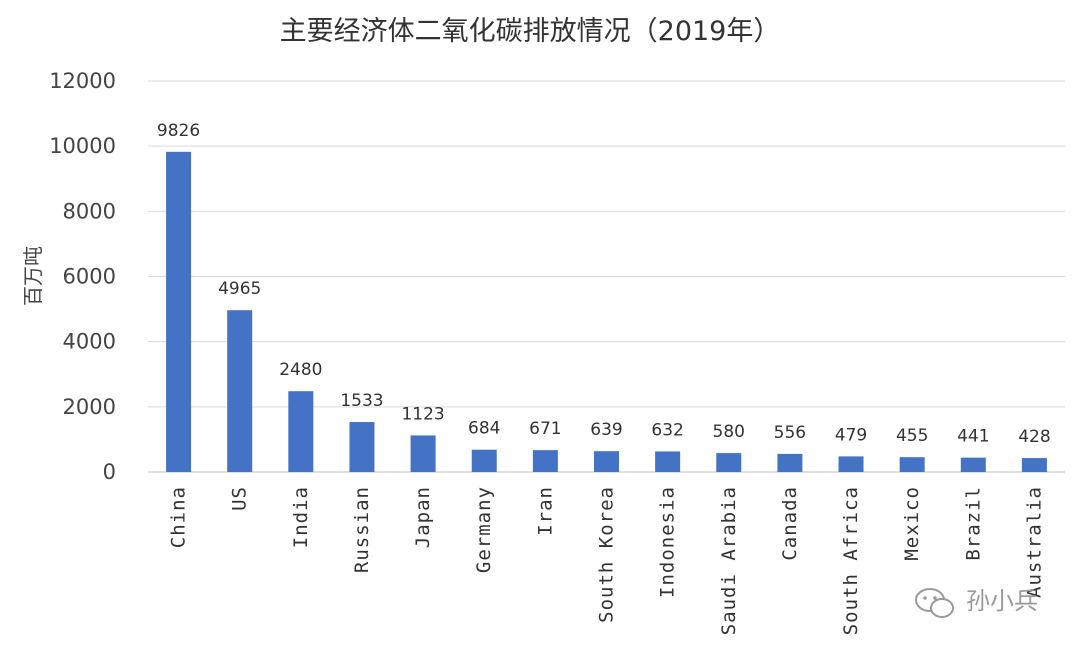 The image size is (1080, 647). What do you see at coordinates (851, 435) in the screenshot?
I see `data-label: 479` at bounding box center [851, 435].